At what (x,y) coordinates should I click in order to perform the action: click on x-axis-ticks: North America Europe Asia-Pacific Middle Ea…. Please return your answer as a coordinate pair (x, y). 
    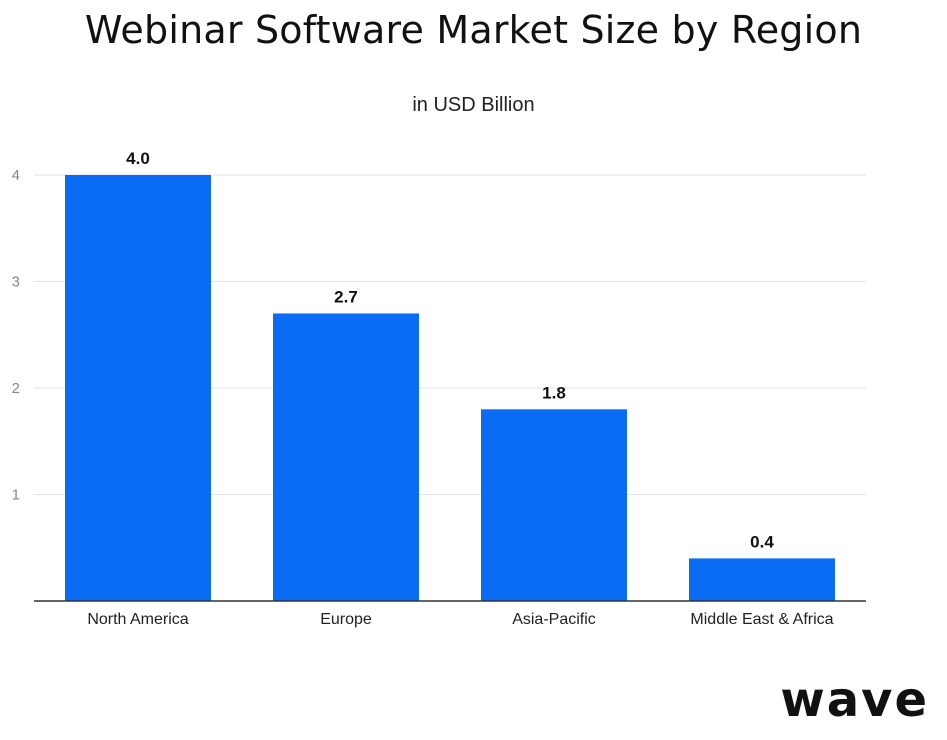
    Looking at the image, I should click on (460, 619).